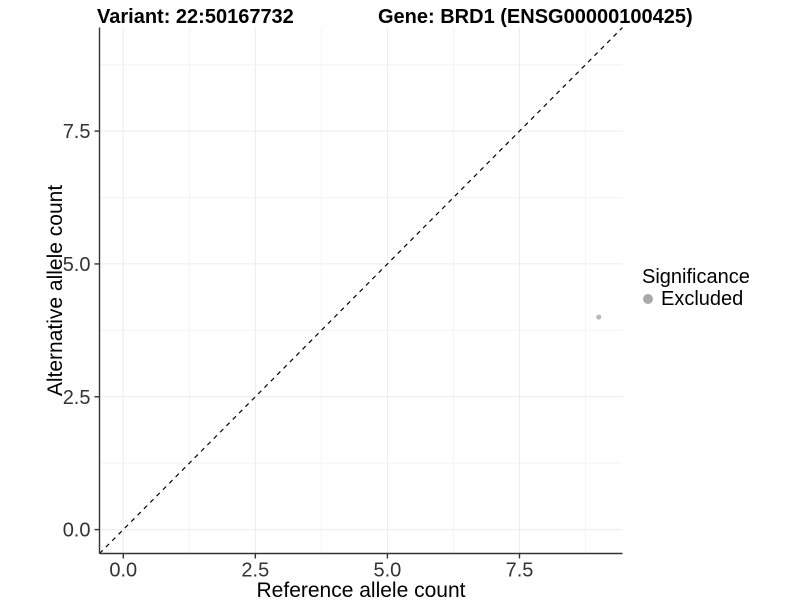  I want to click on y-axis-tick-label: 5.0, so click(77, 265).